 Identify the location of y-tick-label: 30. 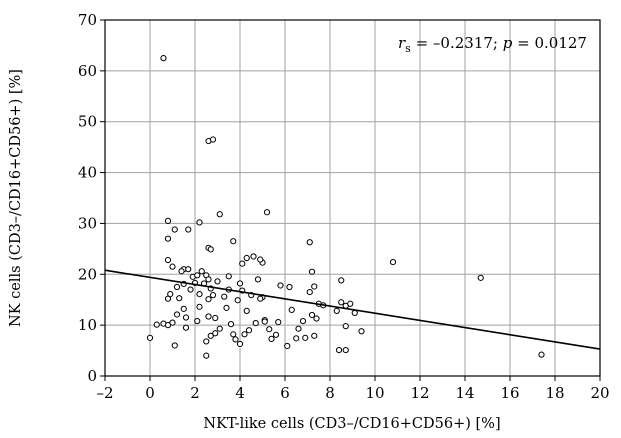
(87, 223).